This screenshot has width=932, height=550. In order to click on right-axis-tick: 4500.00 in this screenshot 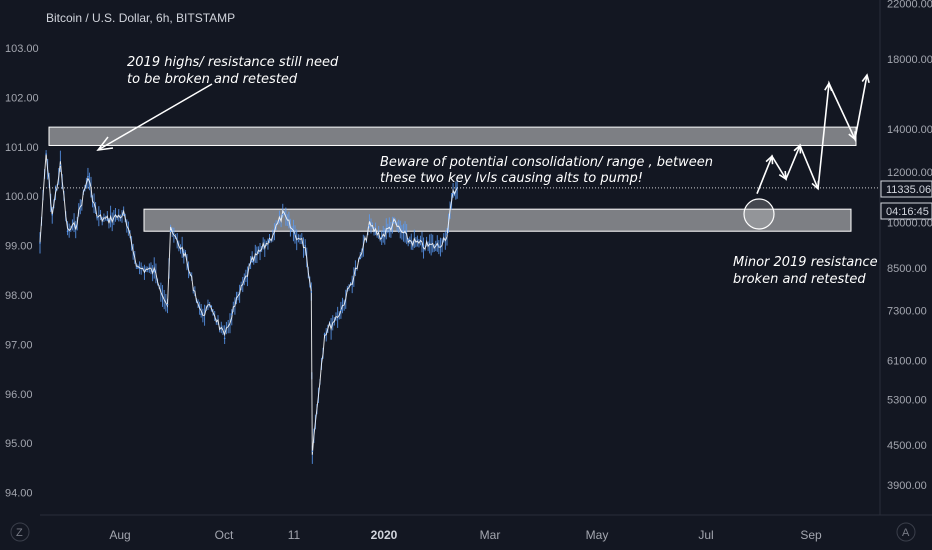, I will do `click(907, 446)`.